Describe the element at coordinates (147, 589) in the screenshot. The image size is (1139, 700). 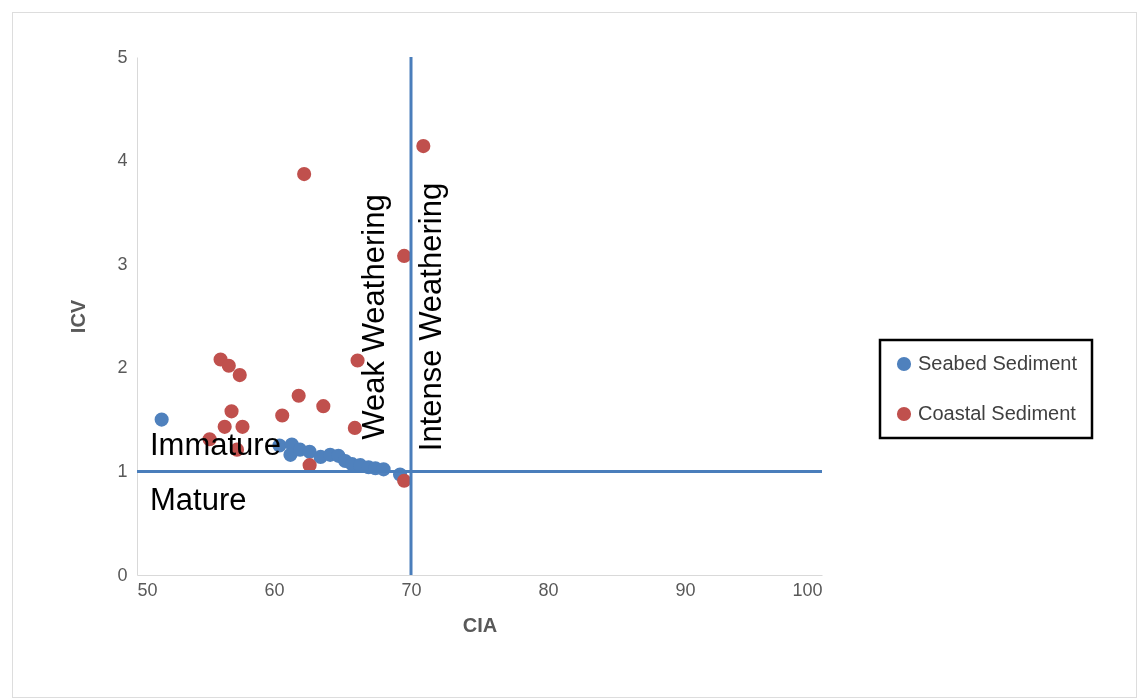
I see `x-tick-label: 50` at that location.